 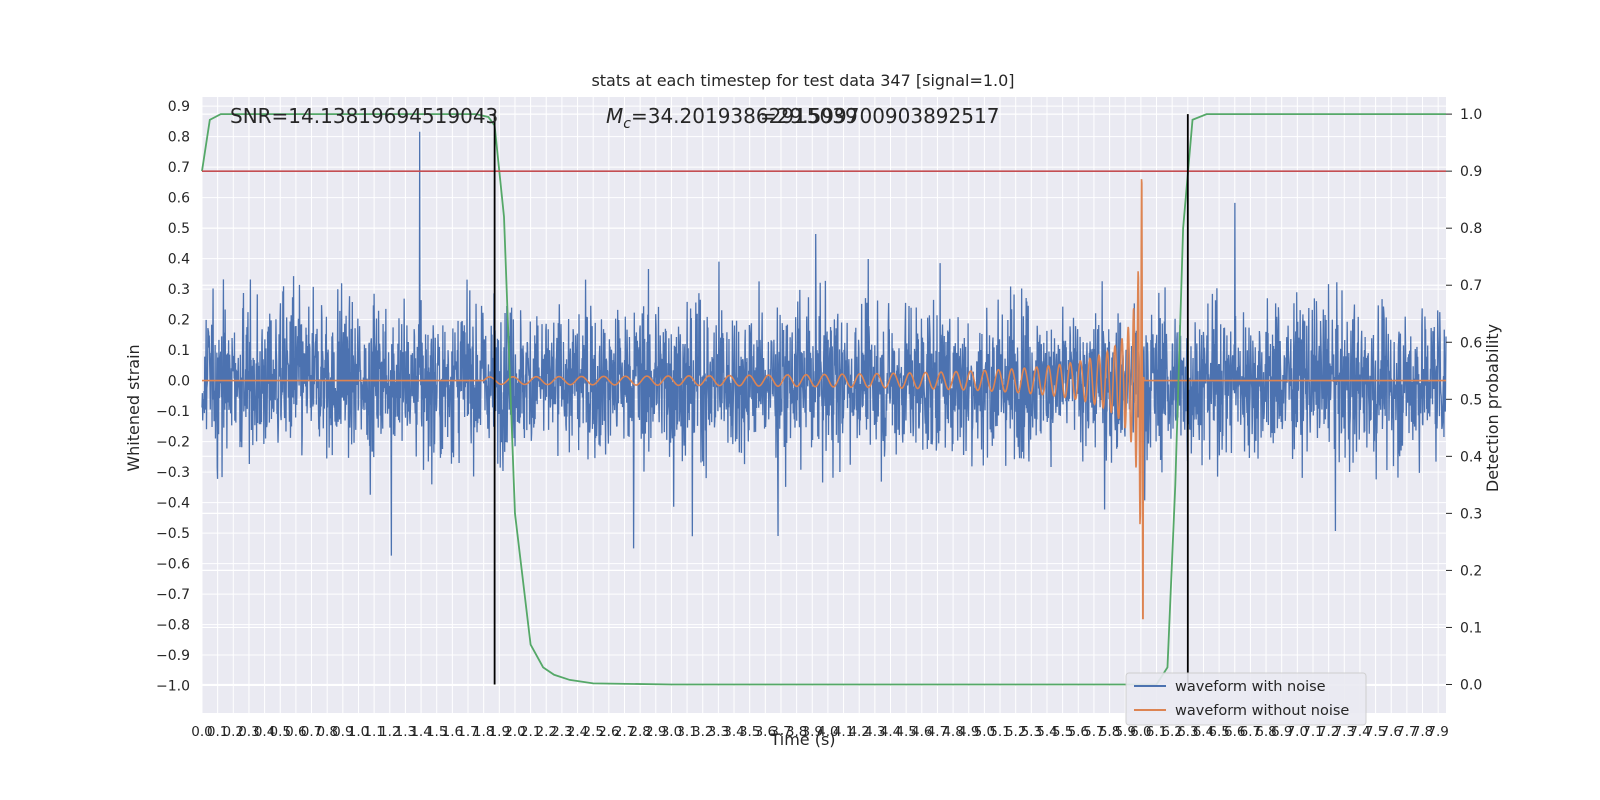 I want to click on y-right-tick-label: 0.7, so click(x=1471, y=286).